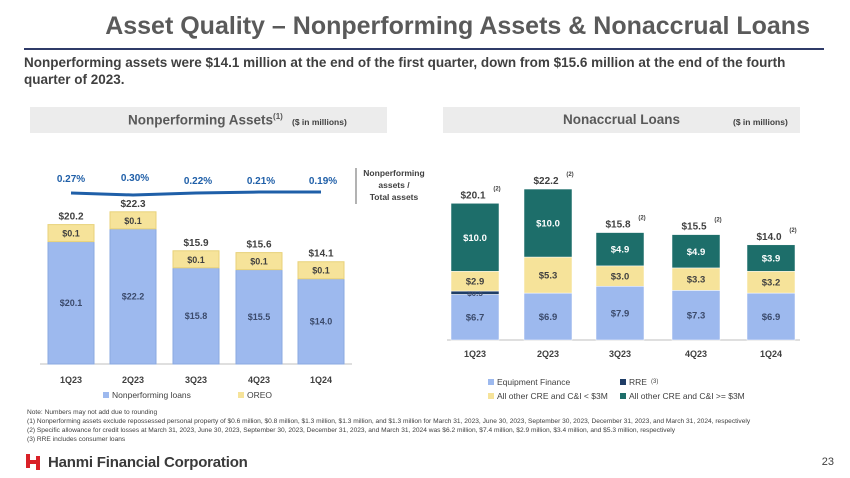  I want to click on hanmi-logo-icon, so click(33, 462).